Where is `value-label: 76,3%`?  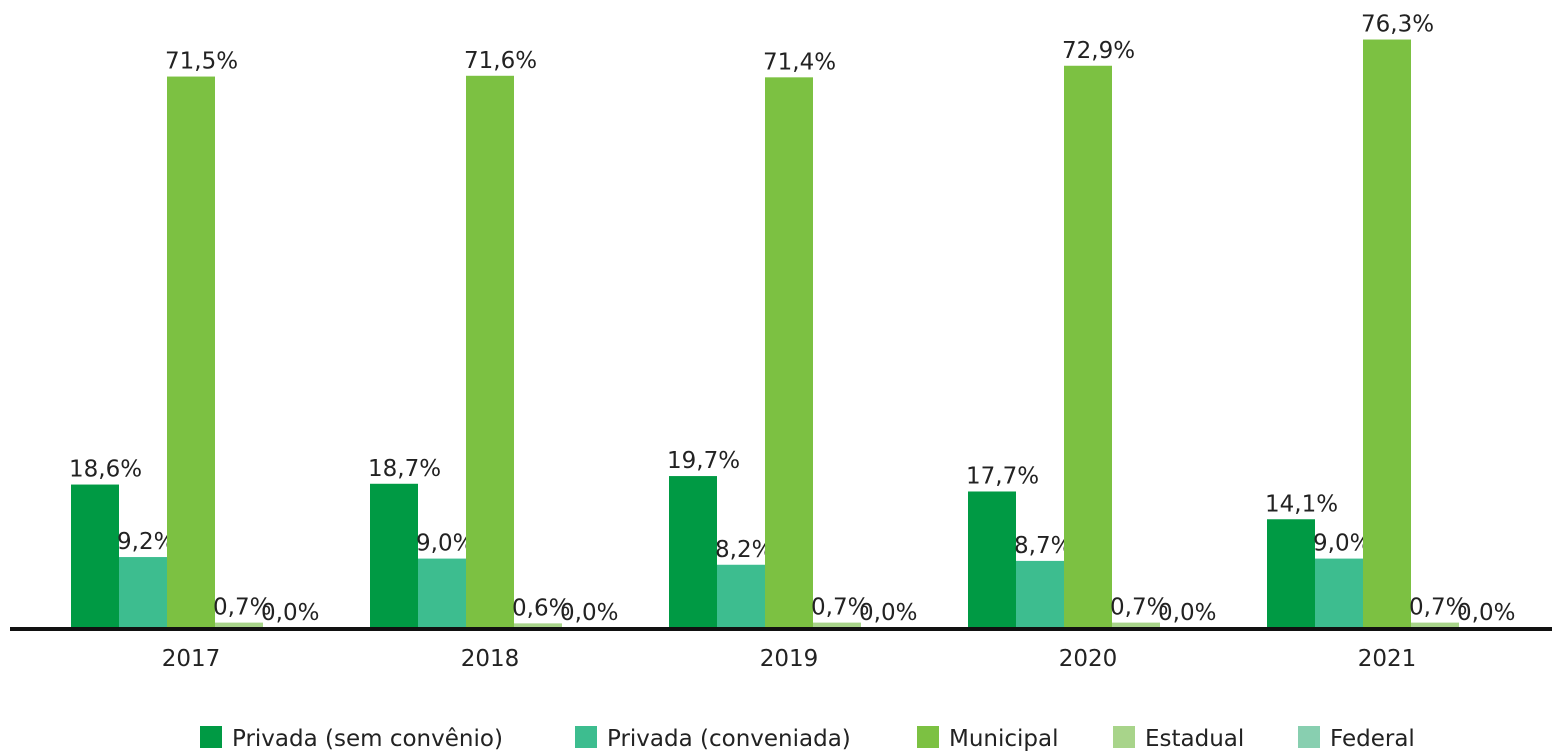
value-label: 76,3% is located at coordinates (1397, 25).